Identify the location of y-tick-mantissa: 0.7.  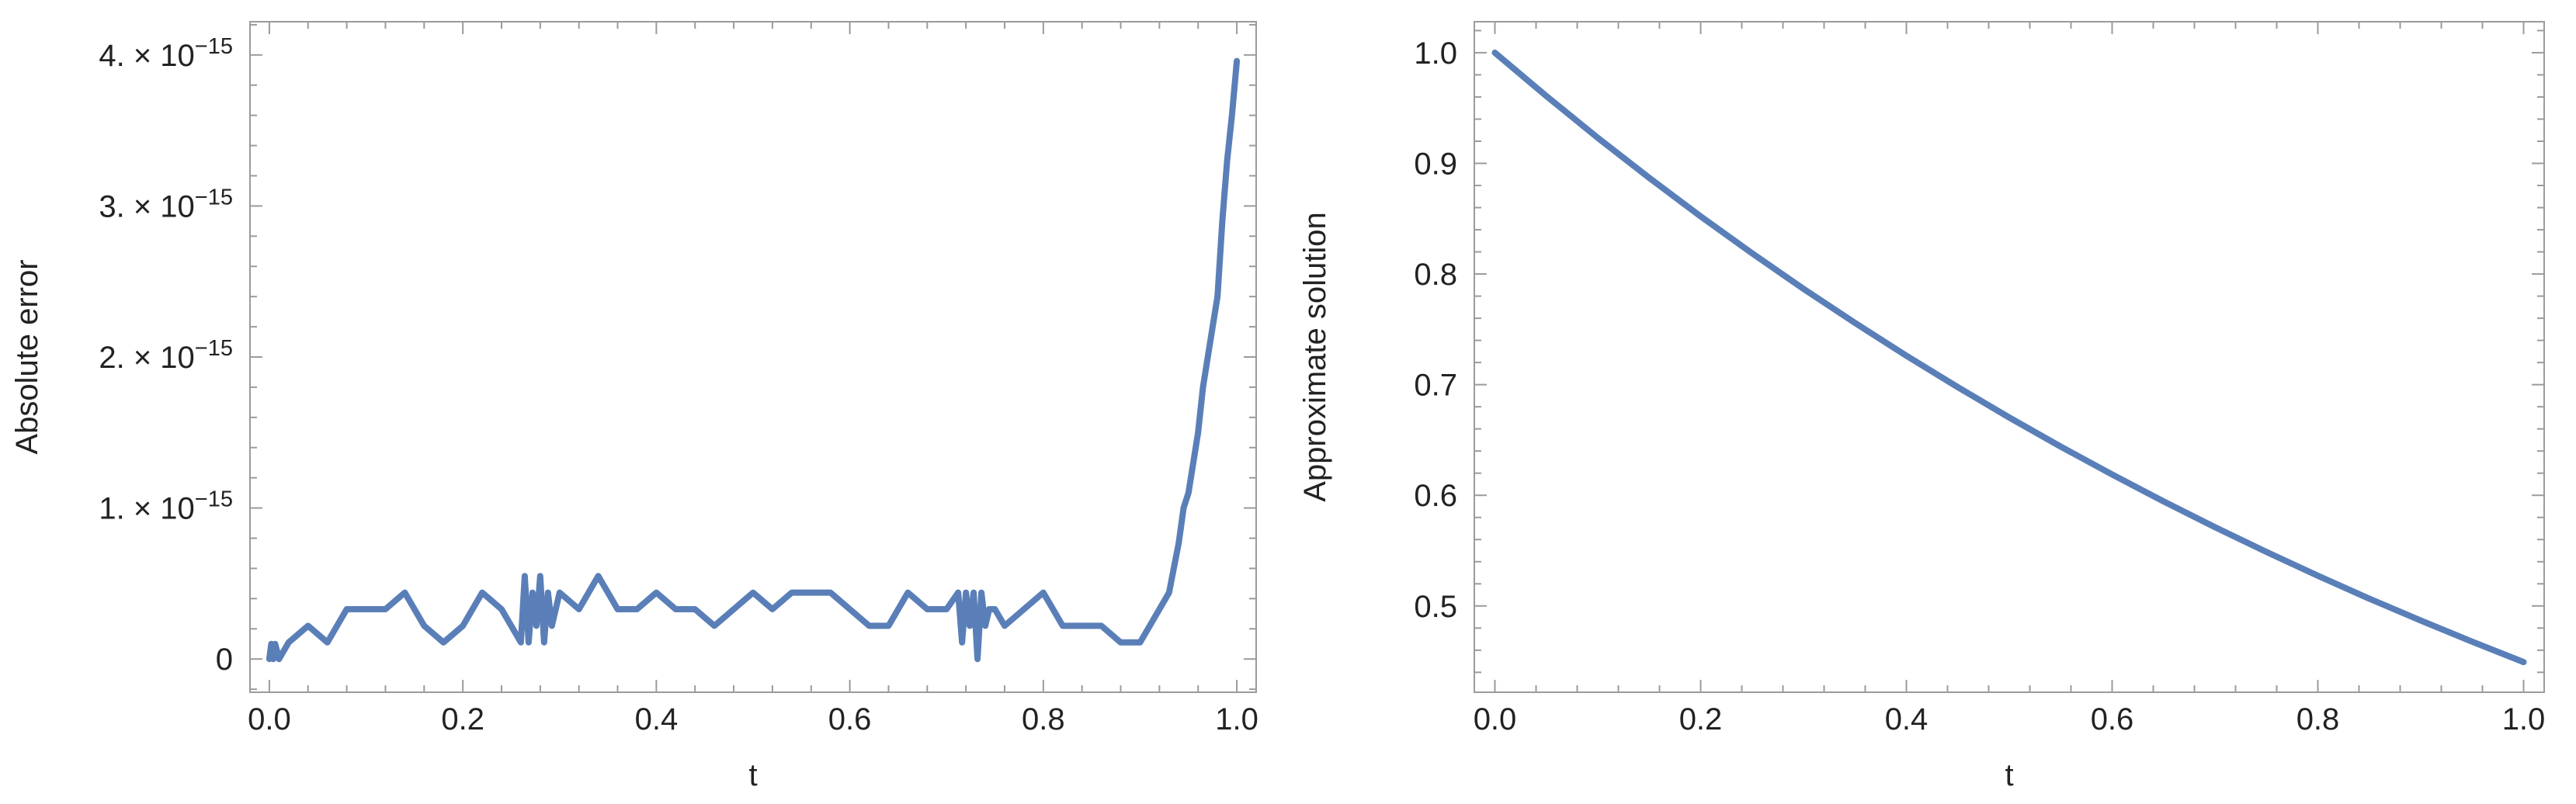
(1435, 386).